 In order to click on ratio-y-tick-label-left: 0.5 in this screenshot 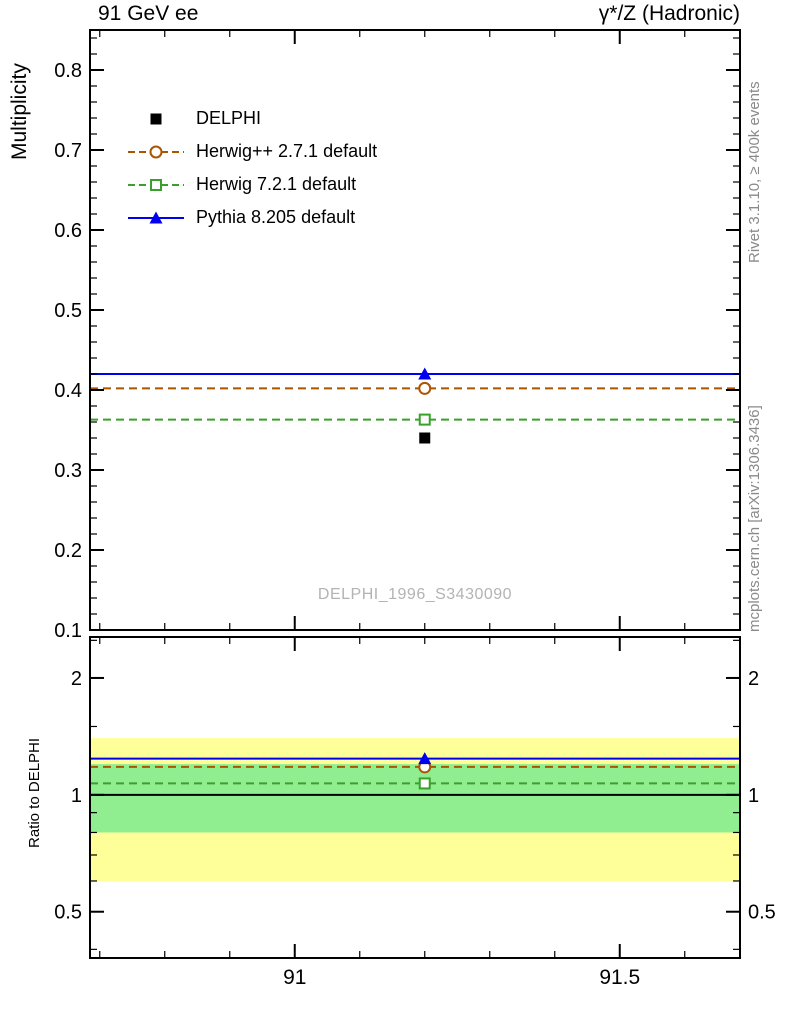, I will do `click(68, 913)`.